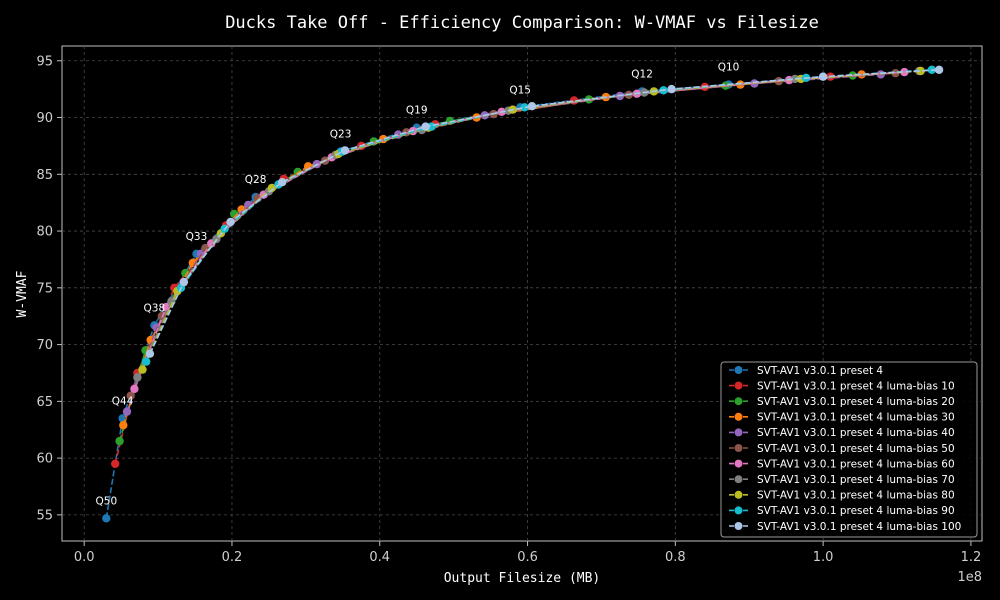 Image resolution: width=1000 pixels, height=600 pixels. I want to click on legend-label: SVT-AV1 v3.0.1 preset 4 luma-bias 30, so click(856, 418).